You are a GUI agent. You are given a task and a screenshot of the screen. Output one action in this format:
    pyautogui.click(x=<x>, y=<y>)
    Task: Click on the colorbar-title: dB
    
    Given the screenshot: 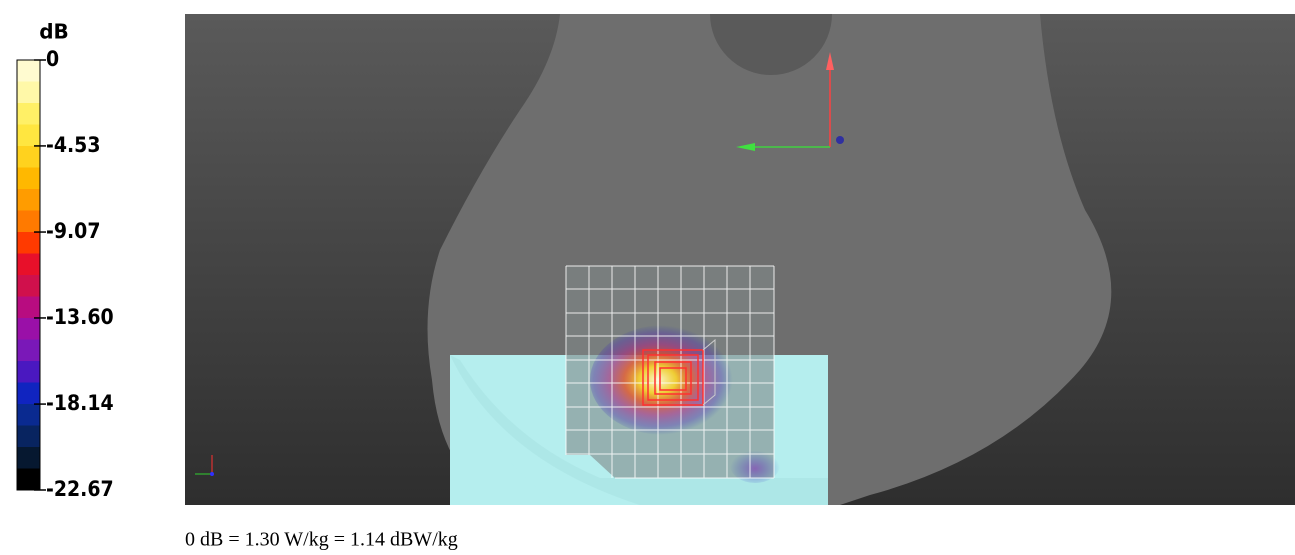 What is the action you would take?
    pyautogui.click(x=54, y=32)
    